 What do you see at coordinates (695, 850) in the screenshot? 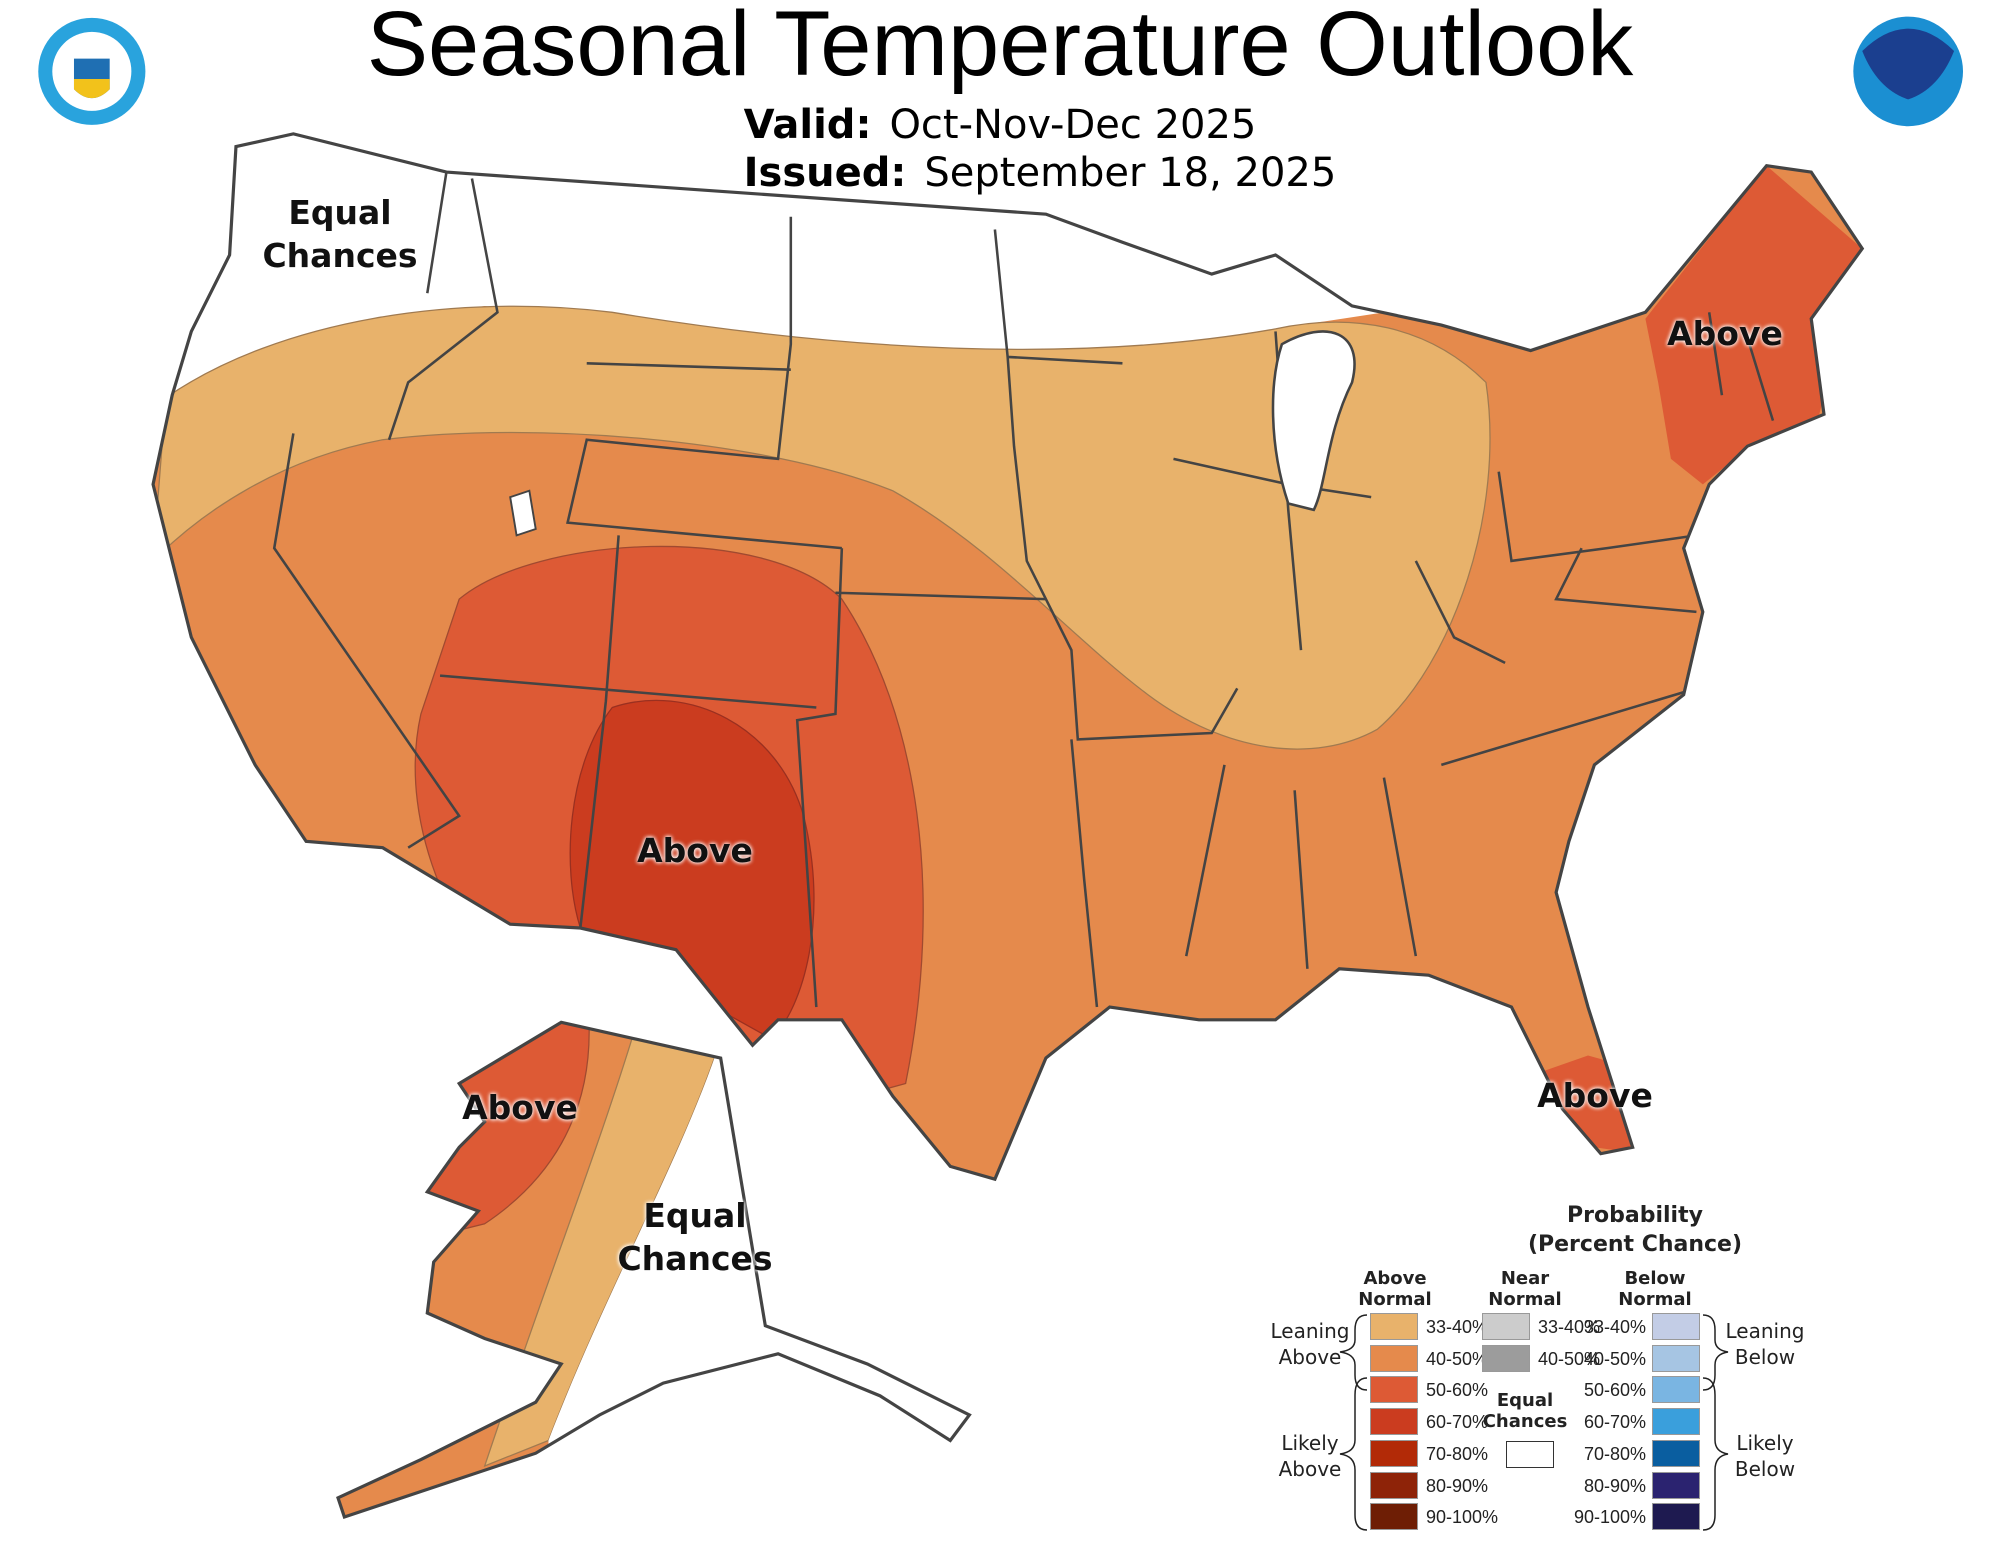
I see `label-above-southwest: Above` at bounding box center [695, 850].